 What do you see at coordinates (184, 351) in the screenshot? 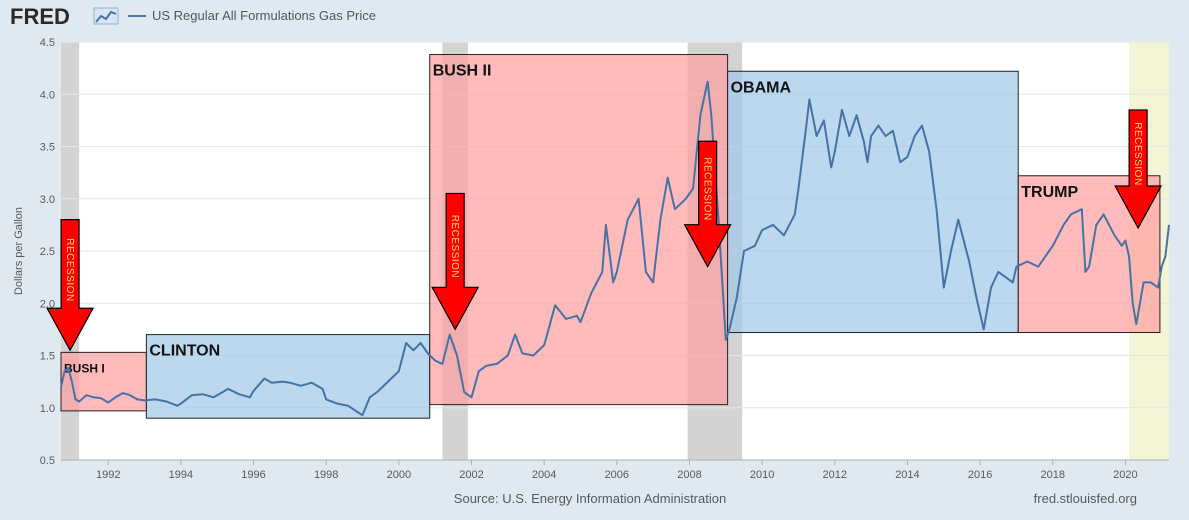
I see `presidency-label: CLINTON` at bounding box center [184, 351].